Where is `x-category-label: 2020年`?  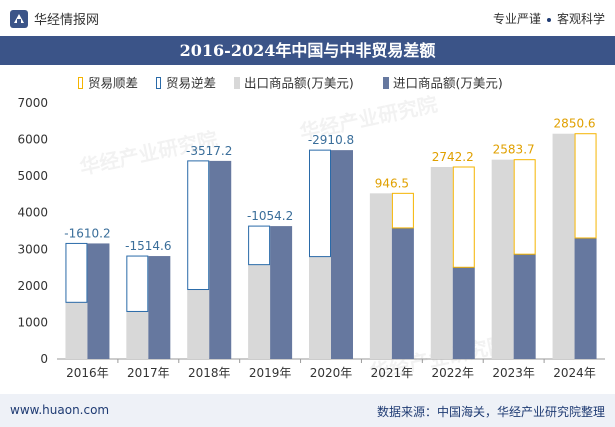 x-category-label: 2020年 is located at coordinates (331, 373).